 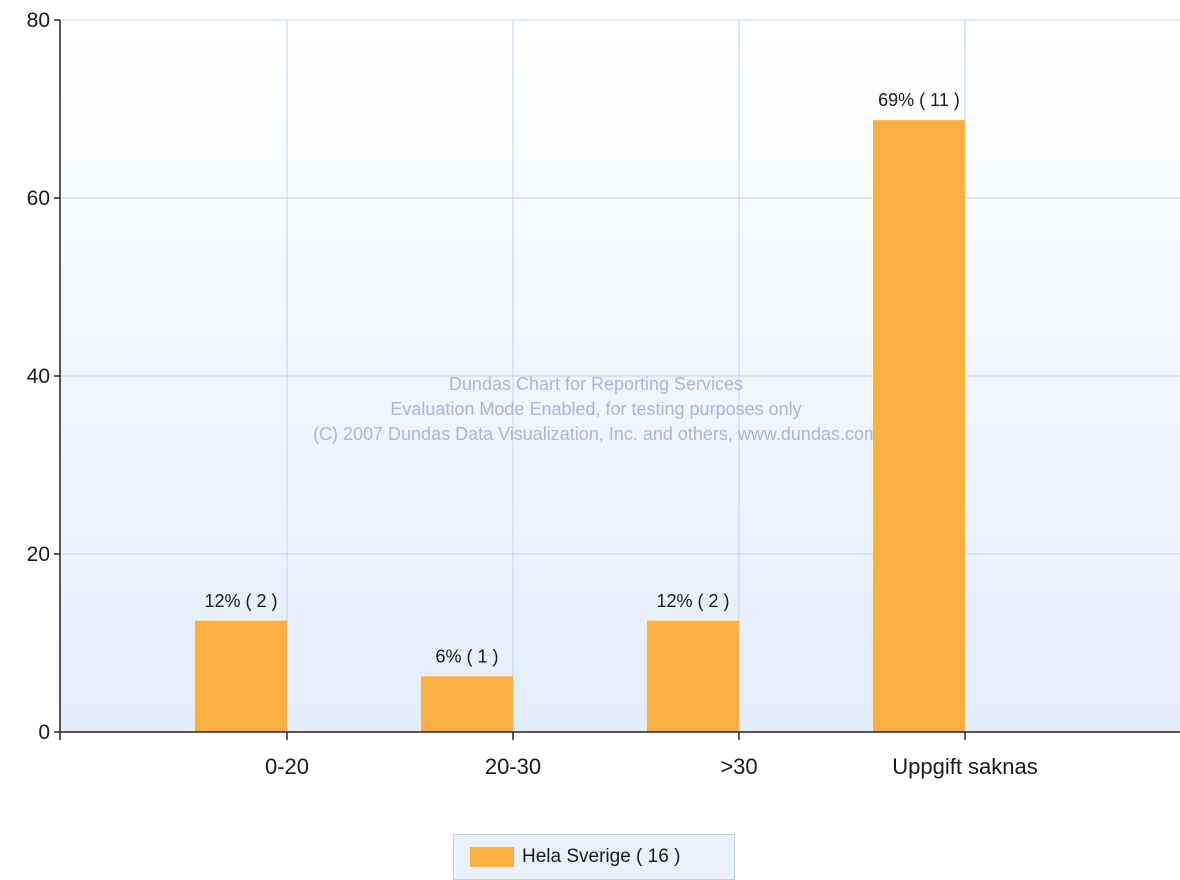 What do you see at coordinates (38, 20) in the screenshot?
I see `y-tick-label: 80` at bounding box center [38, 20].